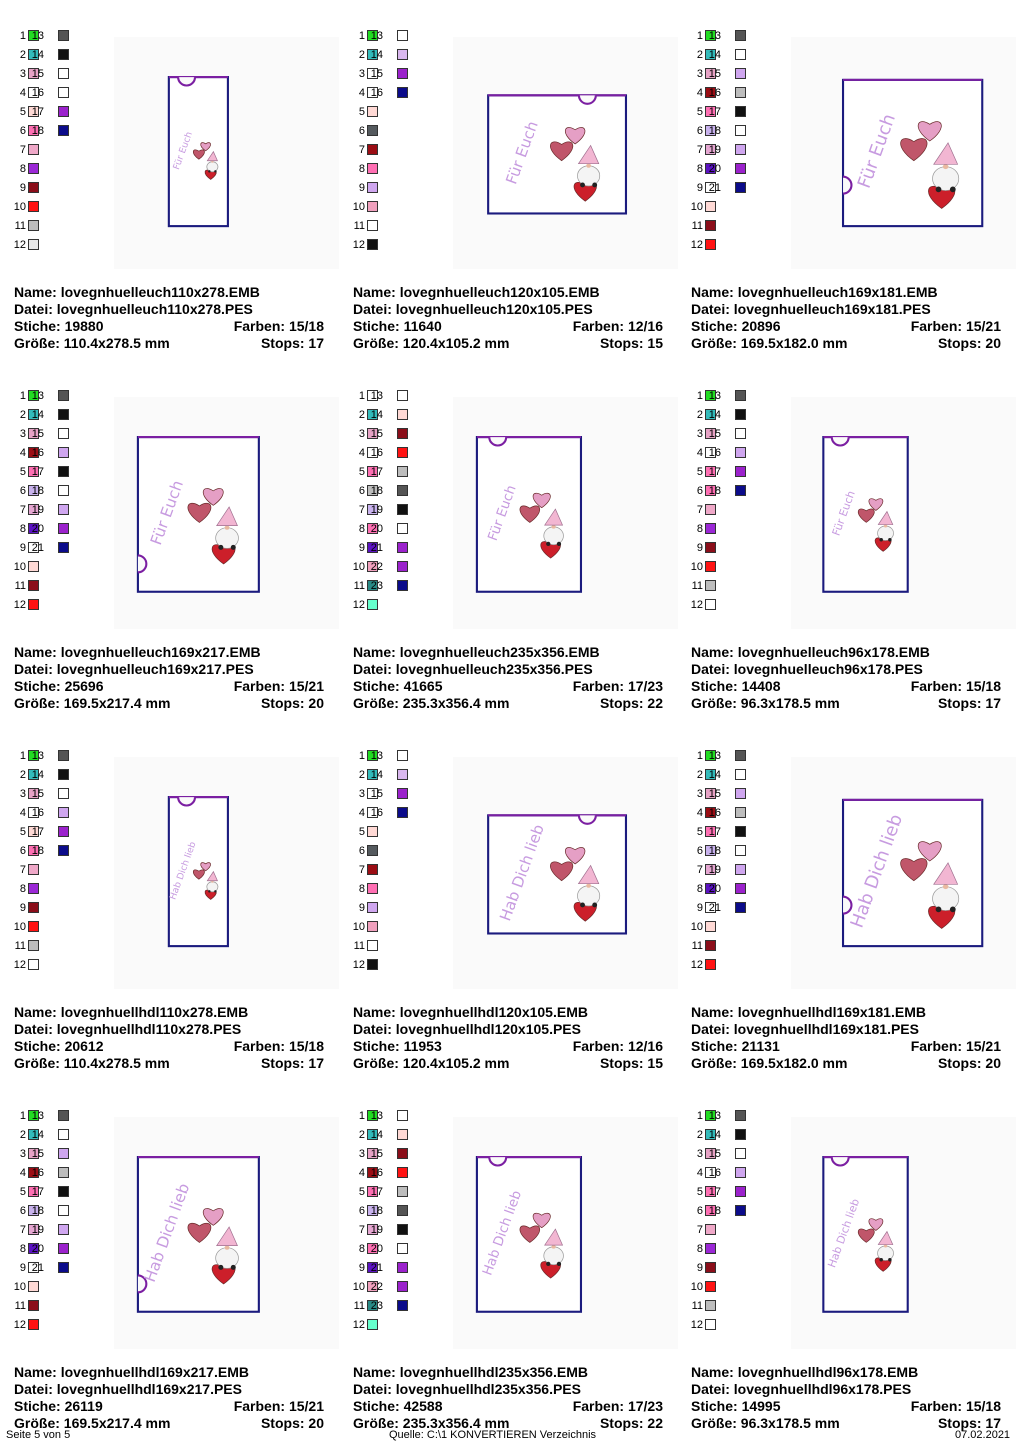  What do you see at coordinates (361, 832) in the screenshot?
I see `color-number: 5` at bounding box center [361, 832].